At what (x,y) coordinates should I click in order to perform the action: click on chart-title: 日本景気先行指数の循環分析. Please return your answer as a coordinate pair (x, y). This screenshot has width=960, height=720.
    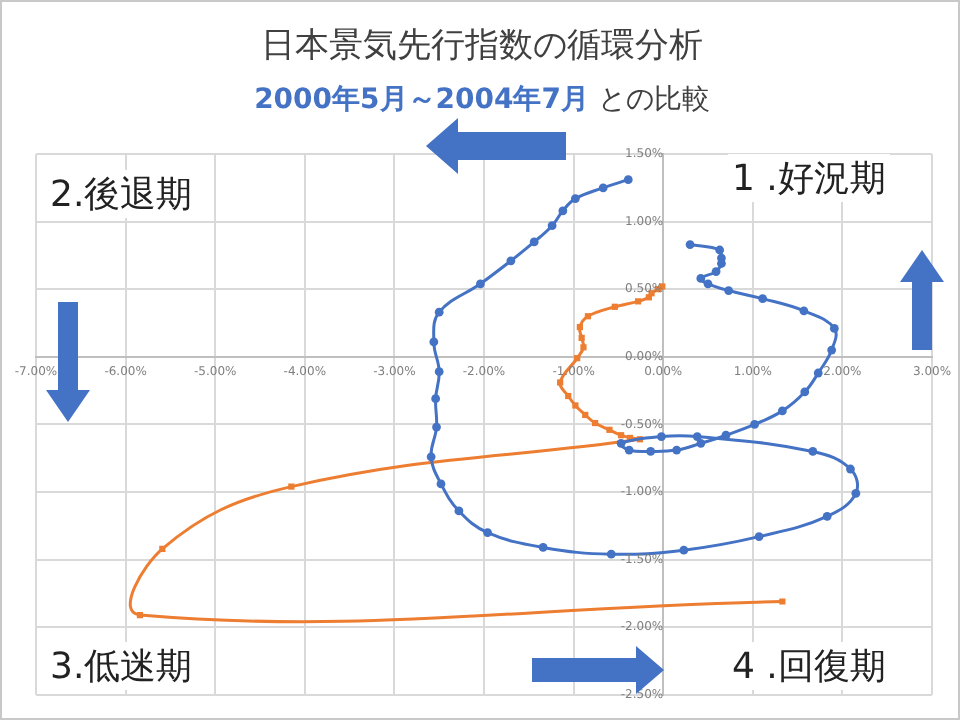
    Looking at the image, I should click on (482, 46).